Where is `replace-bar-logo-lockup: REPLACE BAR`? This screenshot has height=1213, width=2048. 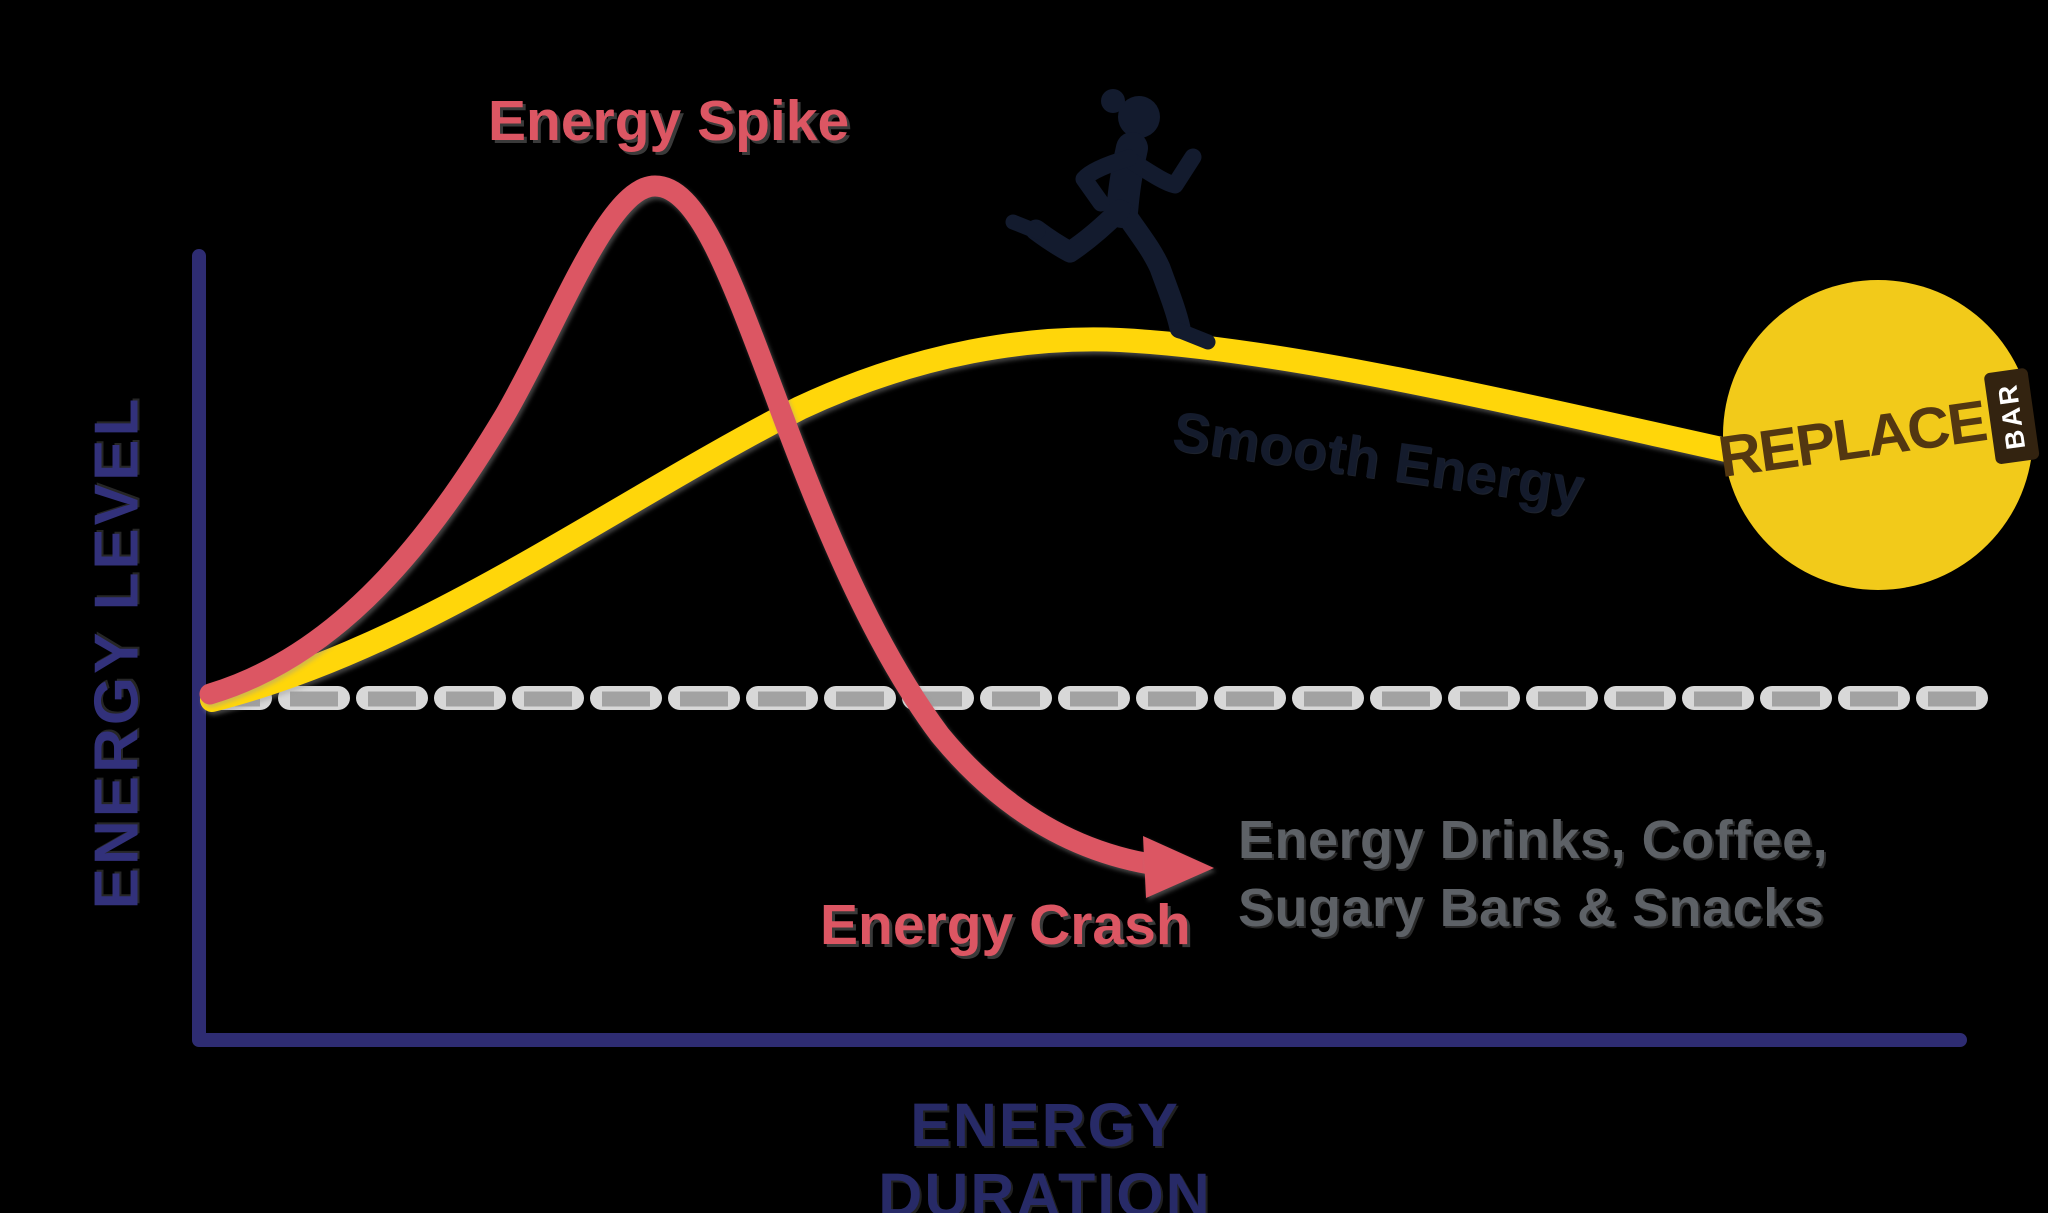 replace-bar-logo-lockup: REPLACE BAR is located at coordinates (1877, 435).